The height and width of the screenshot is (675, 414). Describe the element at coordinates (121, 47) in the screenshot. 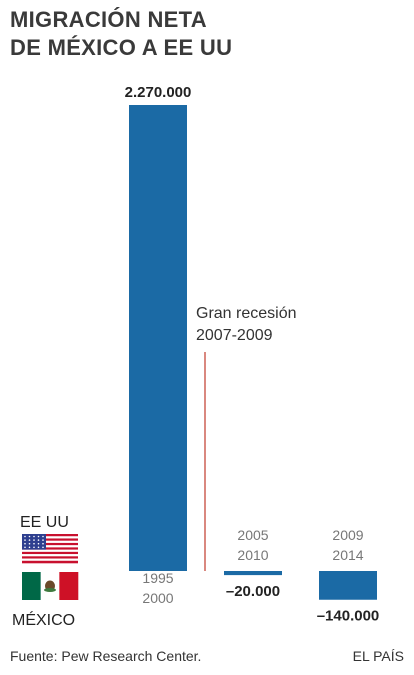

I see `chart-title-line-2: DE MÉXICO A EE UU` at that location.